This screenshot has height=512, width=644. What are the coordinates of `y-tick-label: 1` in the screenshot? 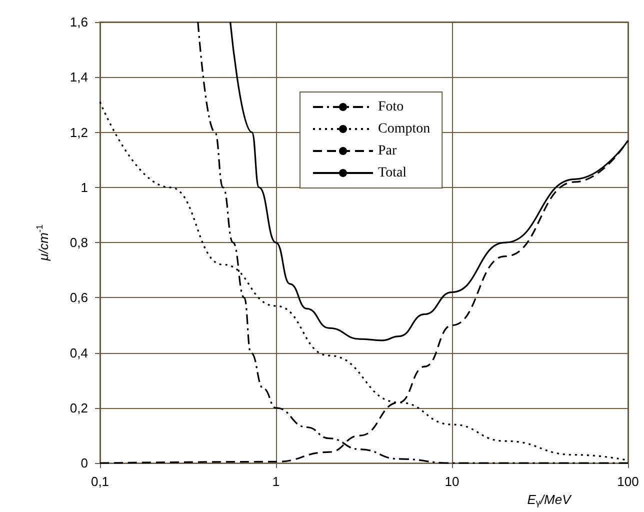 It's located at (84, 187).